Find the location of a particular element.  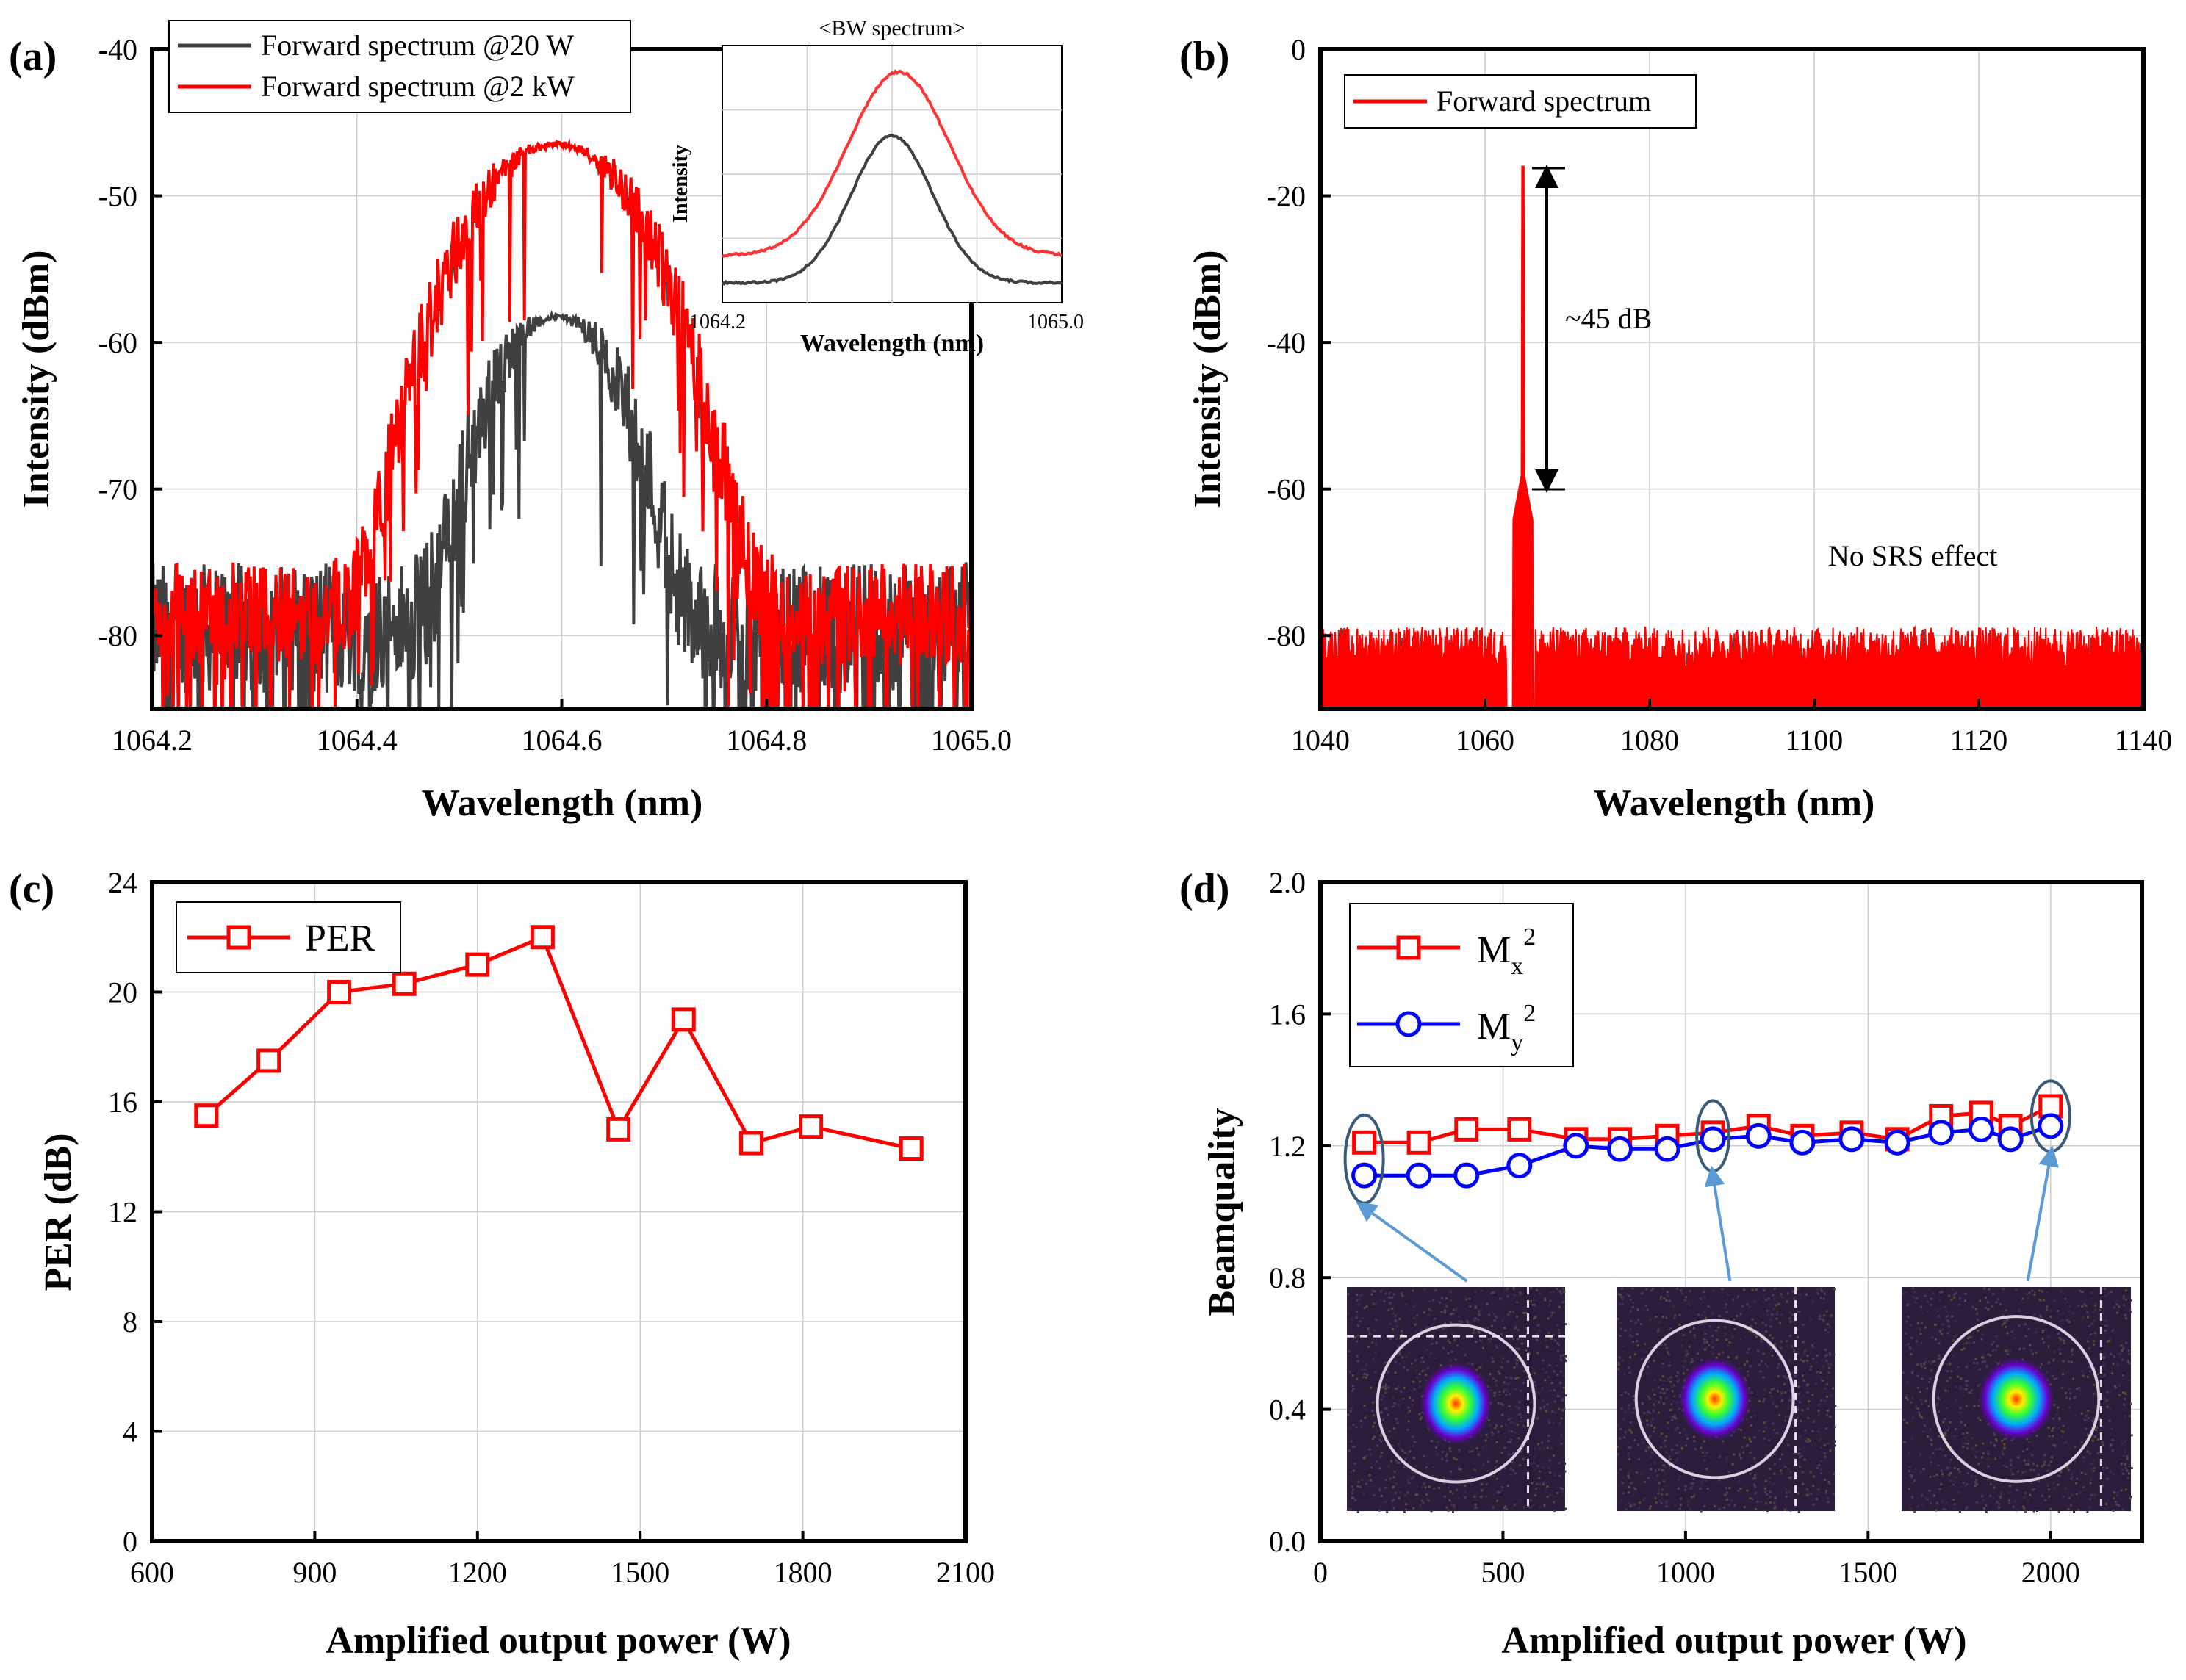

x-tick-label: 1064.8 is located at coordinates (766, 740).